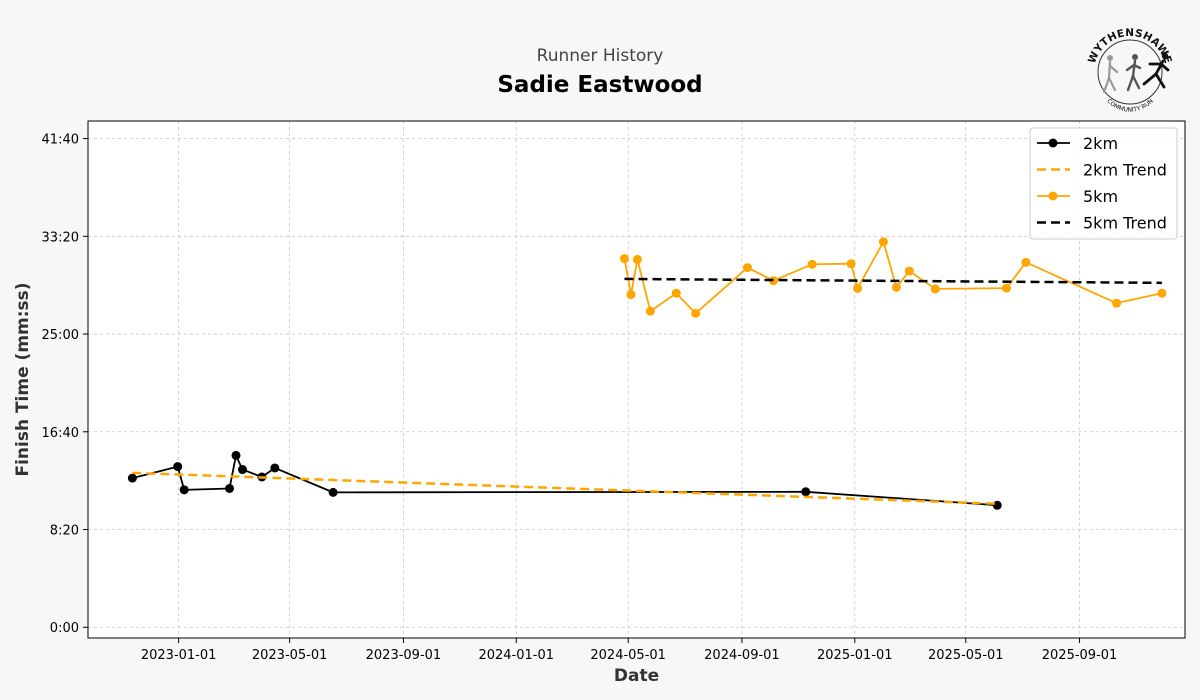 The image size is (1200, 700). What do you see at coordinates (742, 655) in the screenshot?
I see `x-tick-label: 2024-09-01` at bounding box center [742, 655].